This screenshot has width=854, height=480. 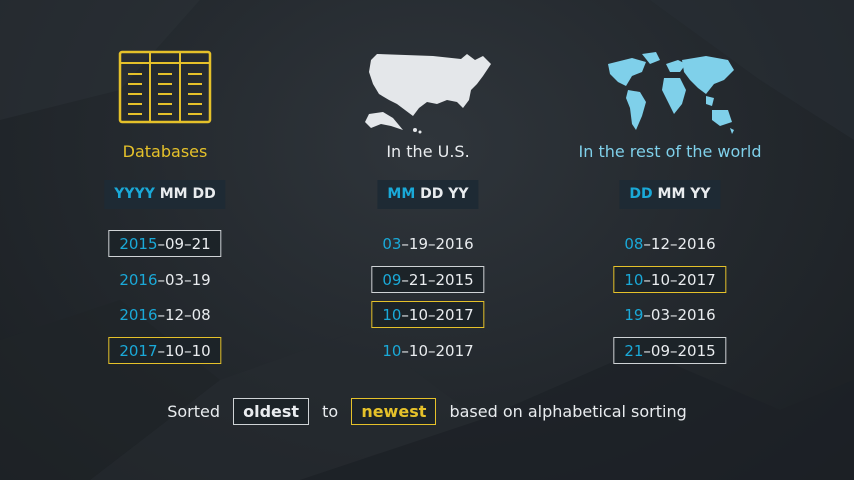 What do you see at coordinates (428, 279) in the screenshot?
I see `date-item: 09–21–2015` at bounding box center [428, 279].